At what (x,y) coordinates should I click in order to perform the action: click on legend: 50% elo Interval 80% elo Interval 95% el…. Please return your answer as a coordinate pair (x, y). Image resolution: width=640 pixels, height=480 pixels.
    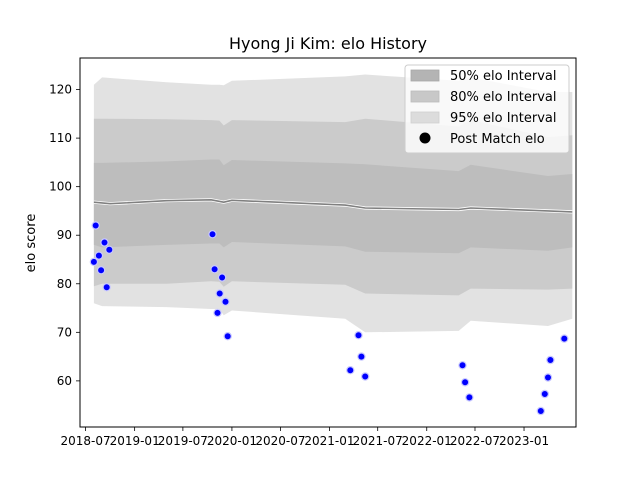
    Looking at the image, I should click on (487, 109).